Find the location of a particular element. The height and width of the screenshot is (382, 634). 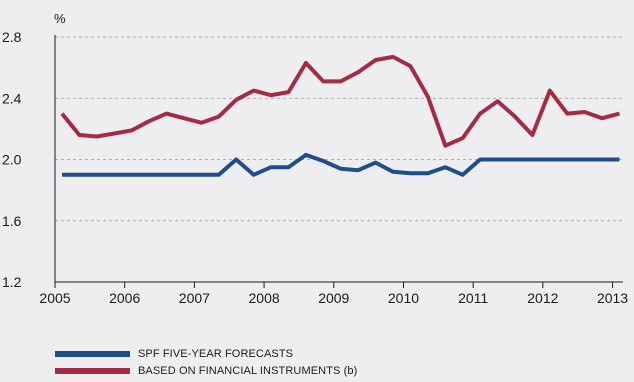

y-tick-label: 2.0 is located at coordinates (12, 160).